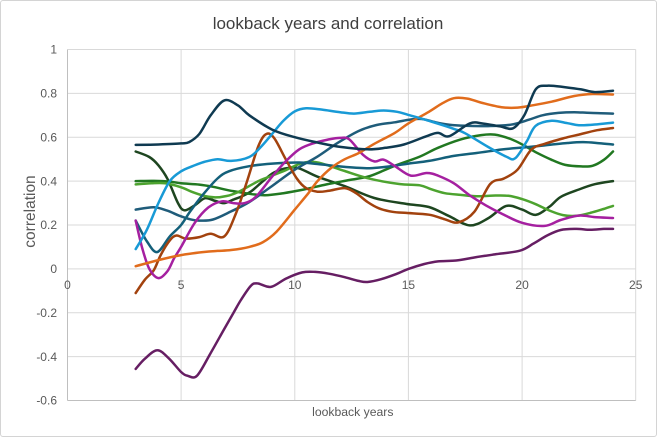 The image size is (657, 437). Describe the element at coordinates (30, 211) in the screenshot. I see `svg-text: correlation` at that location.